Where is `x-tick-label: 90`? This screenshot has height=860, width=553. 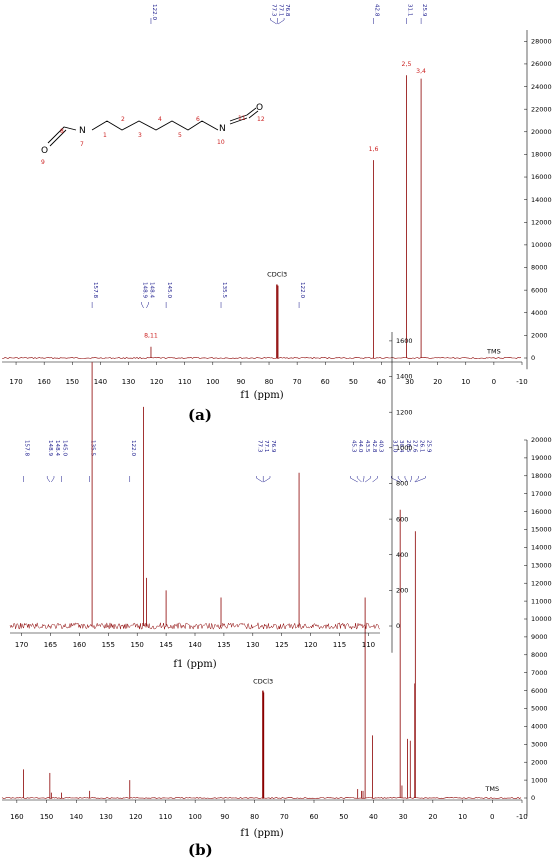
x-tick-label: 90 is located at coordinates (224, 817).